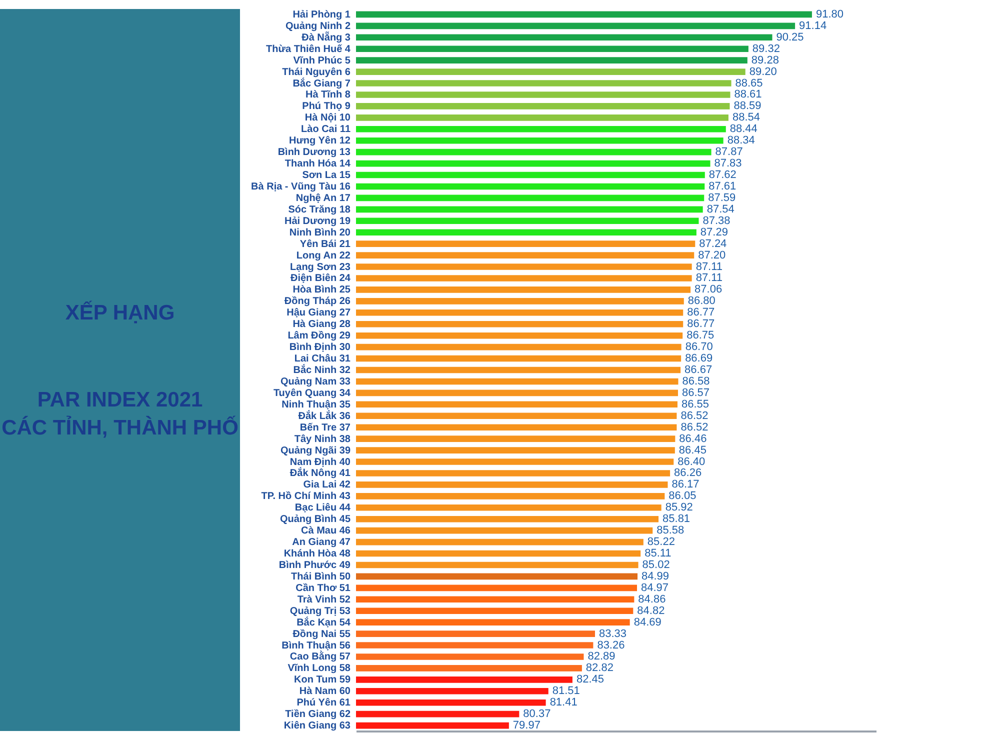  I want to click on data-label: 89.20, so click(763, 72).